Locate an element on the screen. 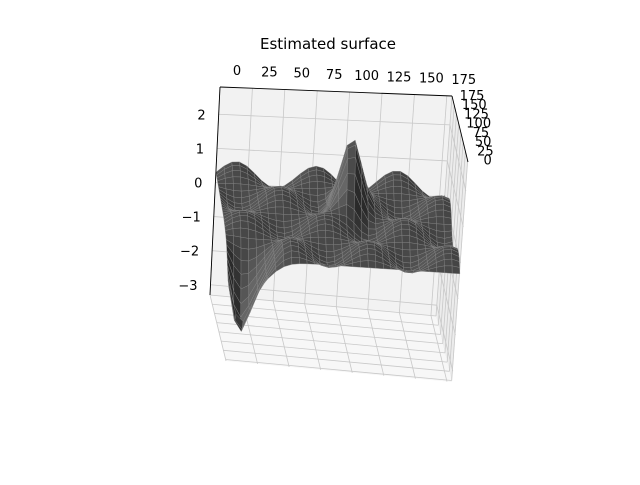 This screenshot has height=485, width=640. x-tick-label-0: 0 is located at coordinates (237, 71).